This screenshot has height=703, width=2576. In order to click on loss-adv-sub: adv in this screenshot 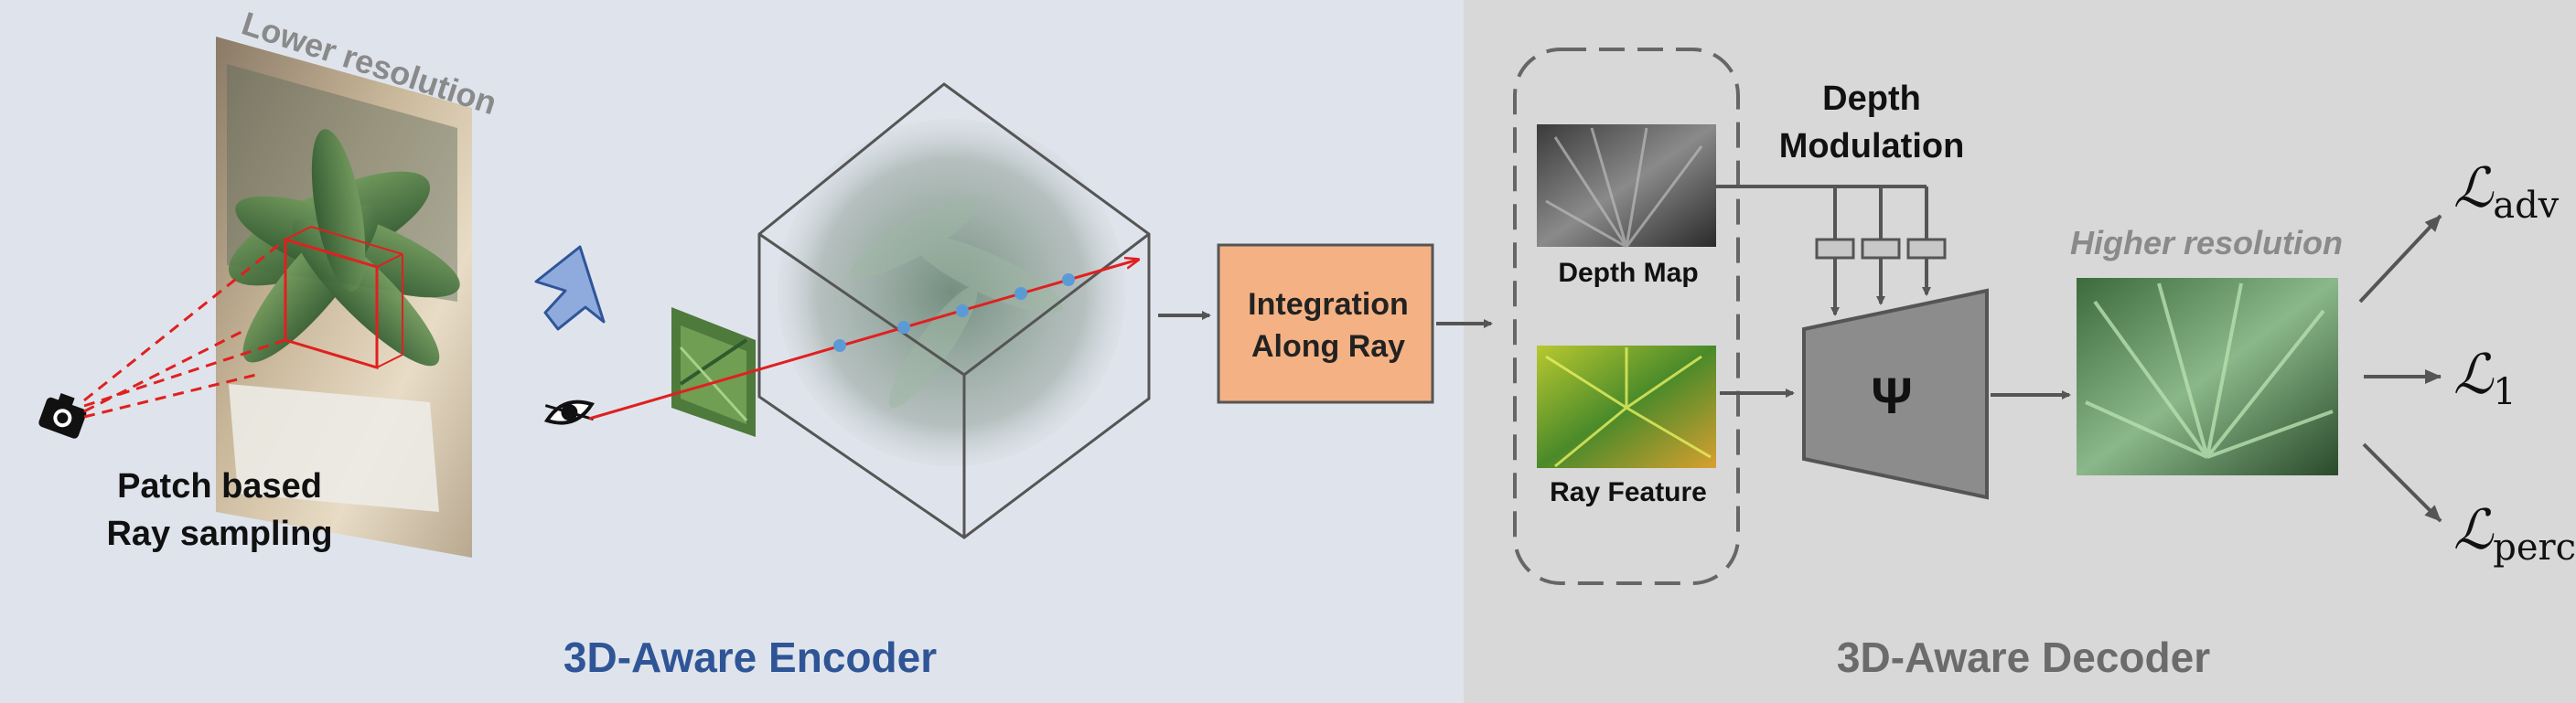, I will do `click(2526, 206)`.